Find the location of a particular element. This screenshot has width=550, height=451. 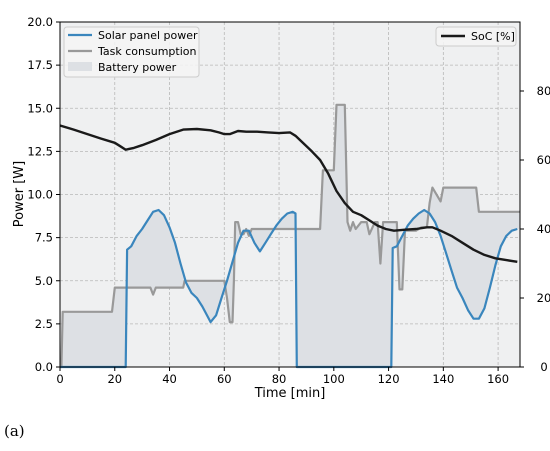

legend-task-label: Task consumption is located at coordinates (146, 51).